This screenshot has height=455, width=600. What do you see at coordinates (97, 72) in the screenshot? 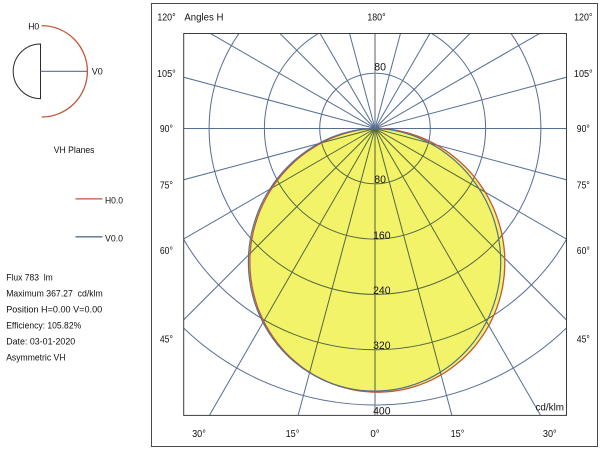
I see `svg-text: V0` at bounding box center [97, 72].